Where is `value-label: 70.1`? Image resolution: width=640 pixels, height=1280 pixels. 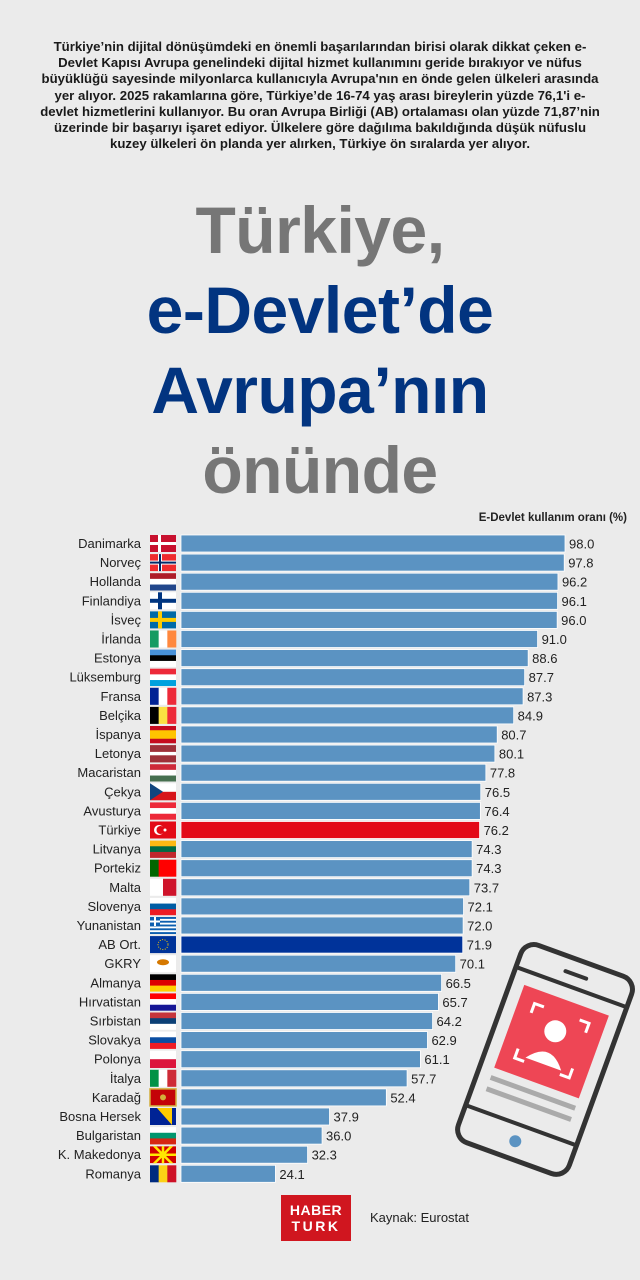 value-label: 70.1 is located at coordinates (472, 964).